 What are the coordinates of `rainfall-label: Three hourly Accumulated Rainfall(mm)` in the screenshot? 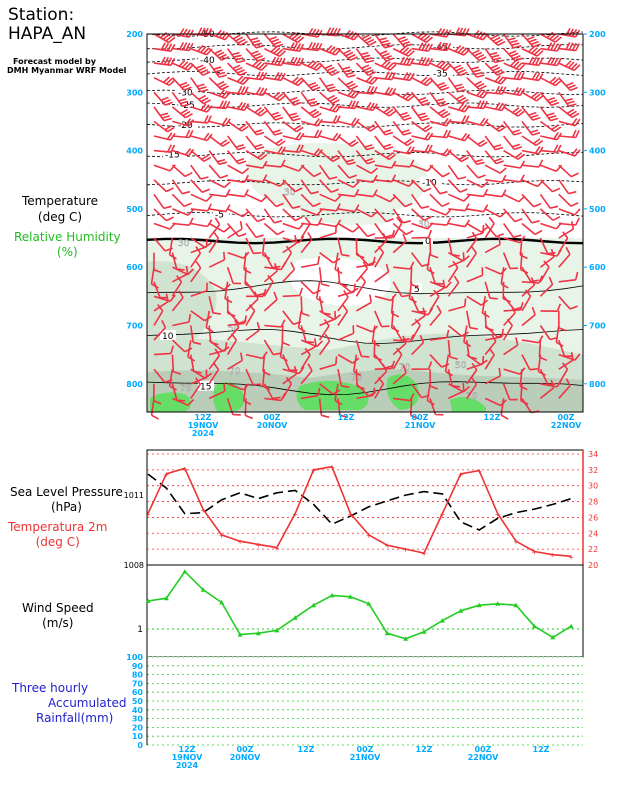 It's located at (69, 703).